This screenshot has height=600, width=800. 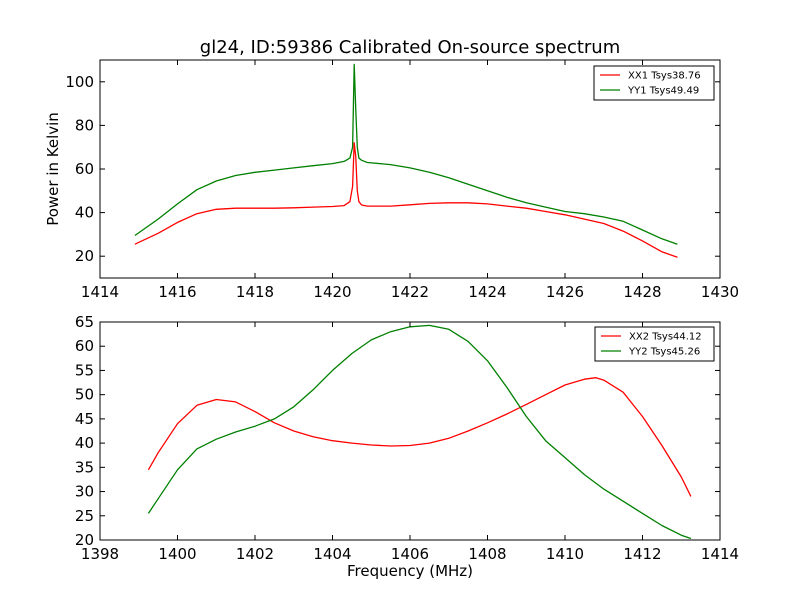 I want to click on x-tick-label: 1412, so click(x=642, y=554).